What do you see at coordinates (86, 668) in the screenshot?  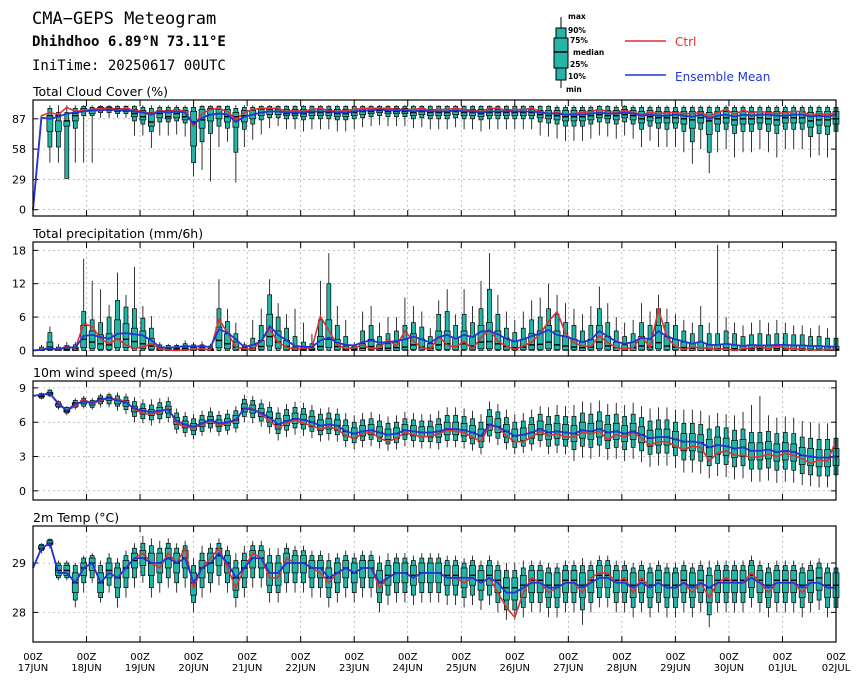 I see `x-tick-label-date: 18JUN` at bounding box center [86, 668].